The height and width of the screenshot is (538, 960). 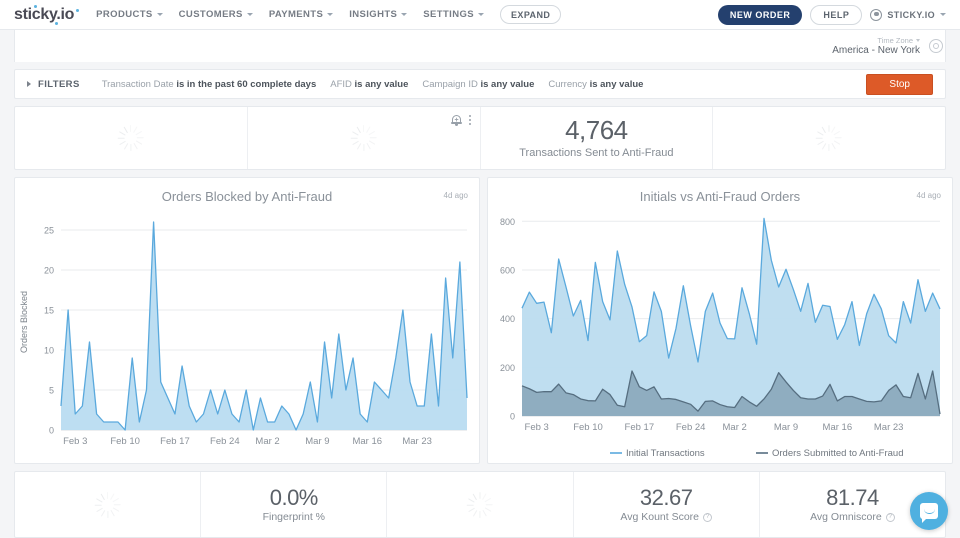 What do you see at coordinates (294, 497) in the screenshot?
I see `kpi-value: 0.0%` at bounding box center [294, 497].